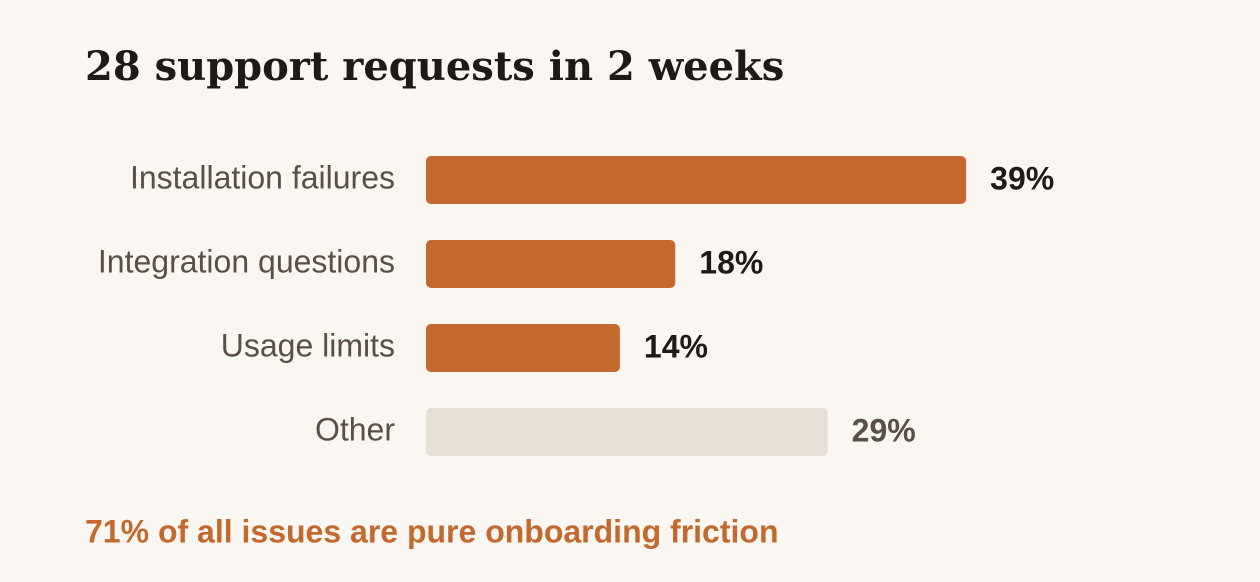 This screenshot has height=582, width=1260. Describe the element at coordinates (434, 66) in the screenshot. I see `chart-title: 28 support requests in 2 weeks` at that location.